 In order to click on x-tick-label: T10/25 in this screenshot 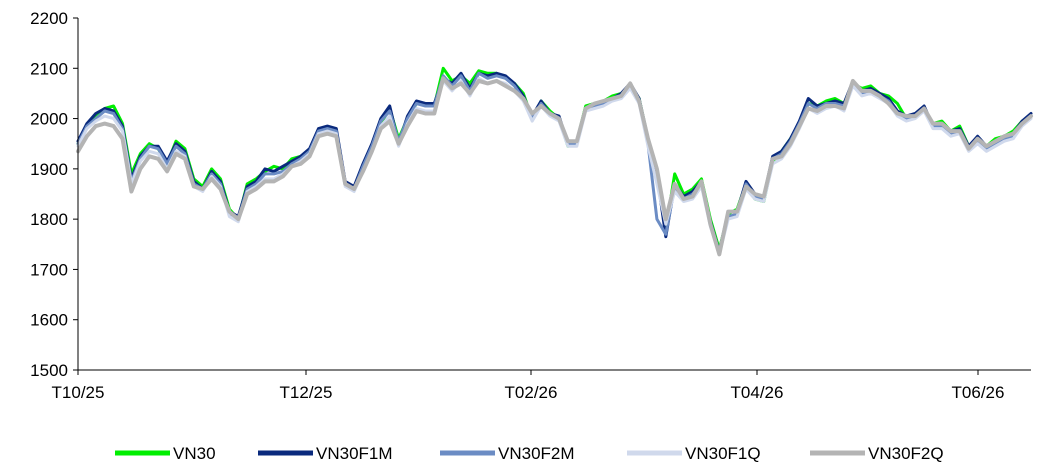, I will do `click(78, 392)`.